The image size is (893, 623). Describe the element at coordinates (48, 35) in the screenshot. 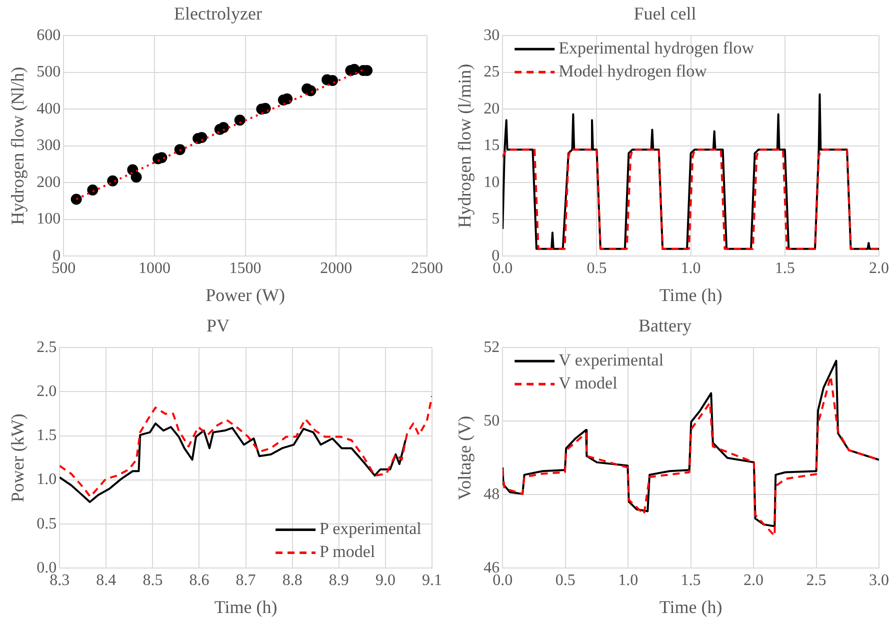

I see `y-tick-label: 600` at that location.